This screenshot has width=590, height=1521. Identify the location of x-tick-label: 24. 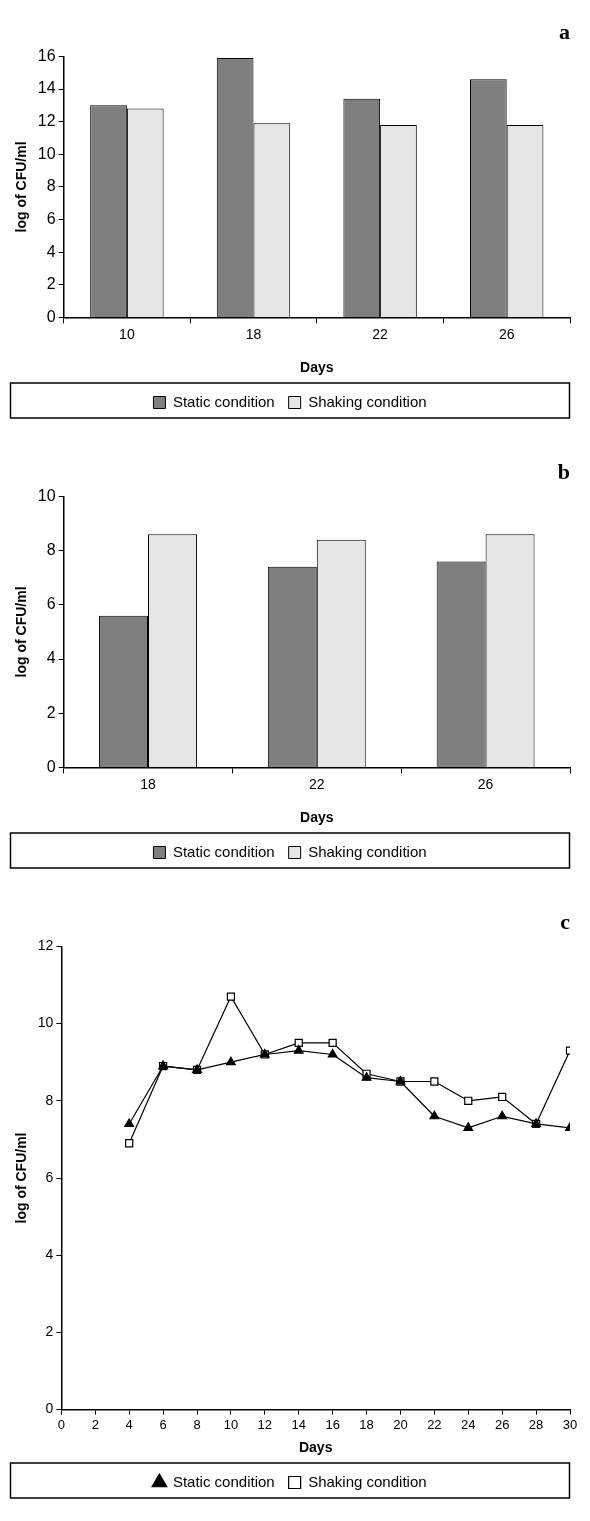
(468, 1424).